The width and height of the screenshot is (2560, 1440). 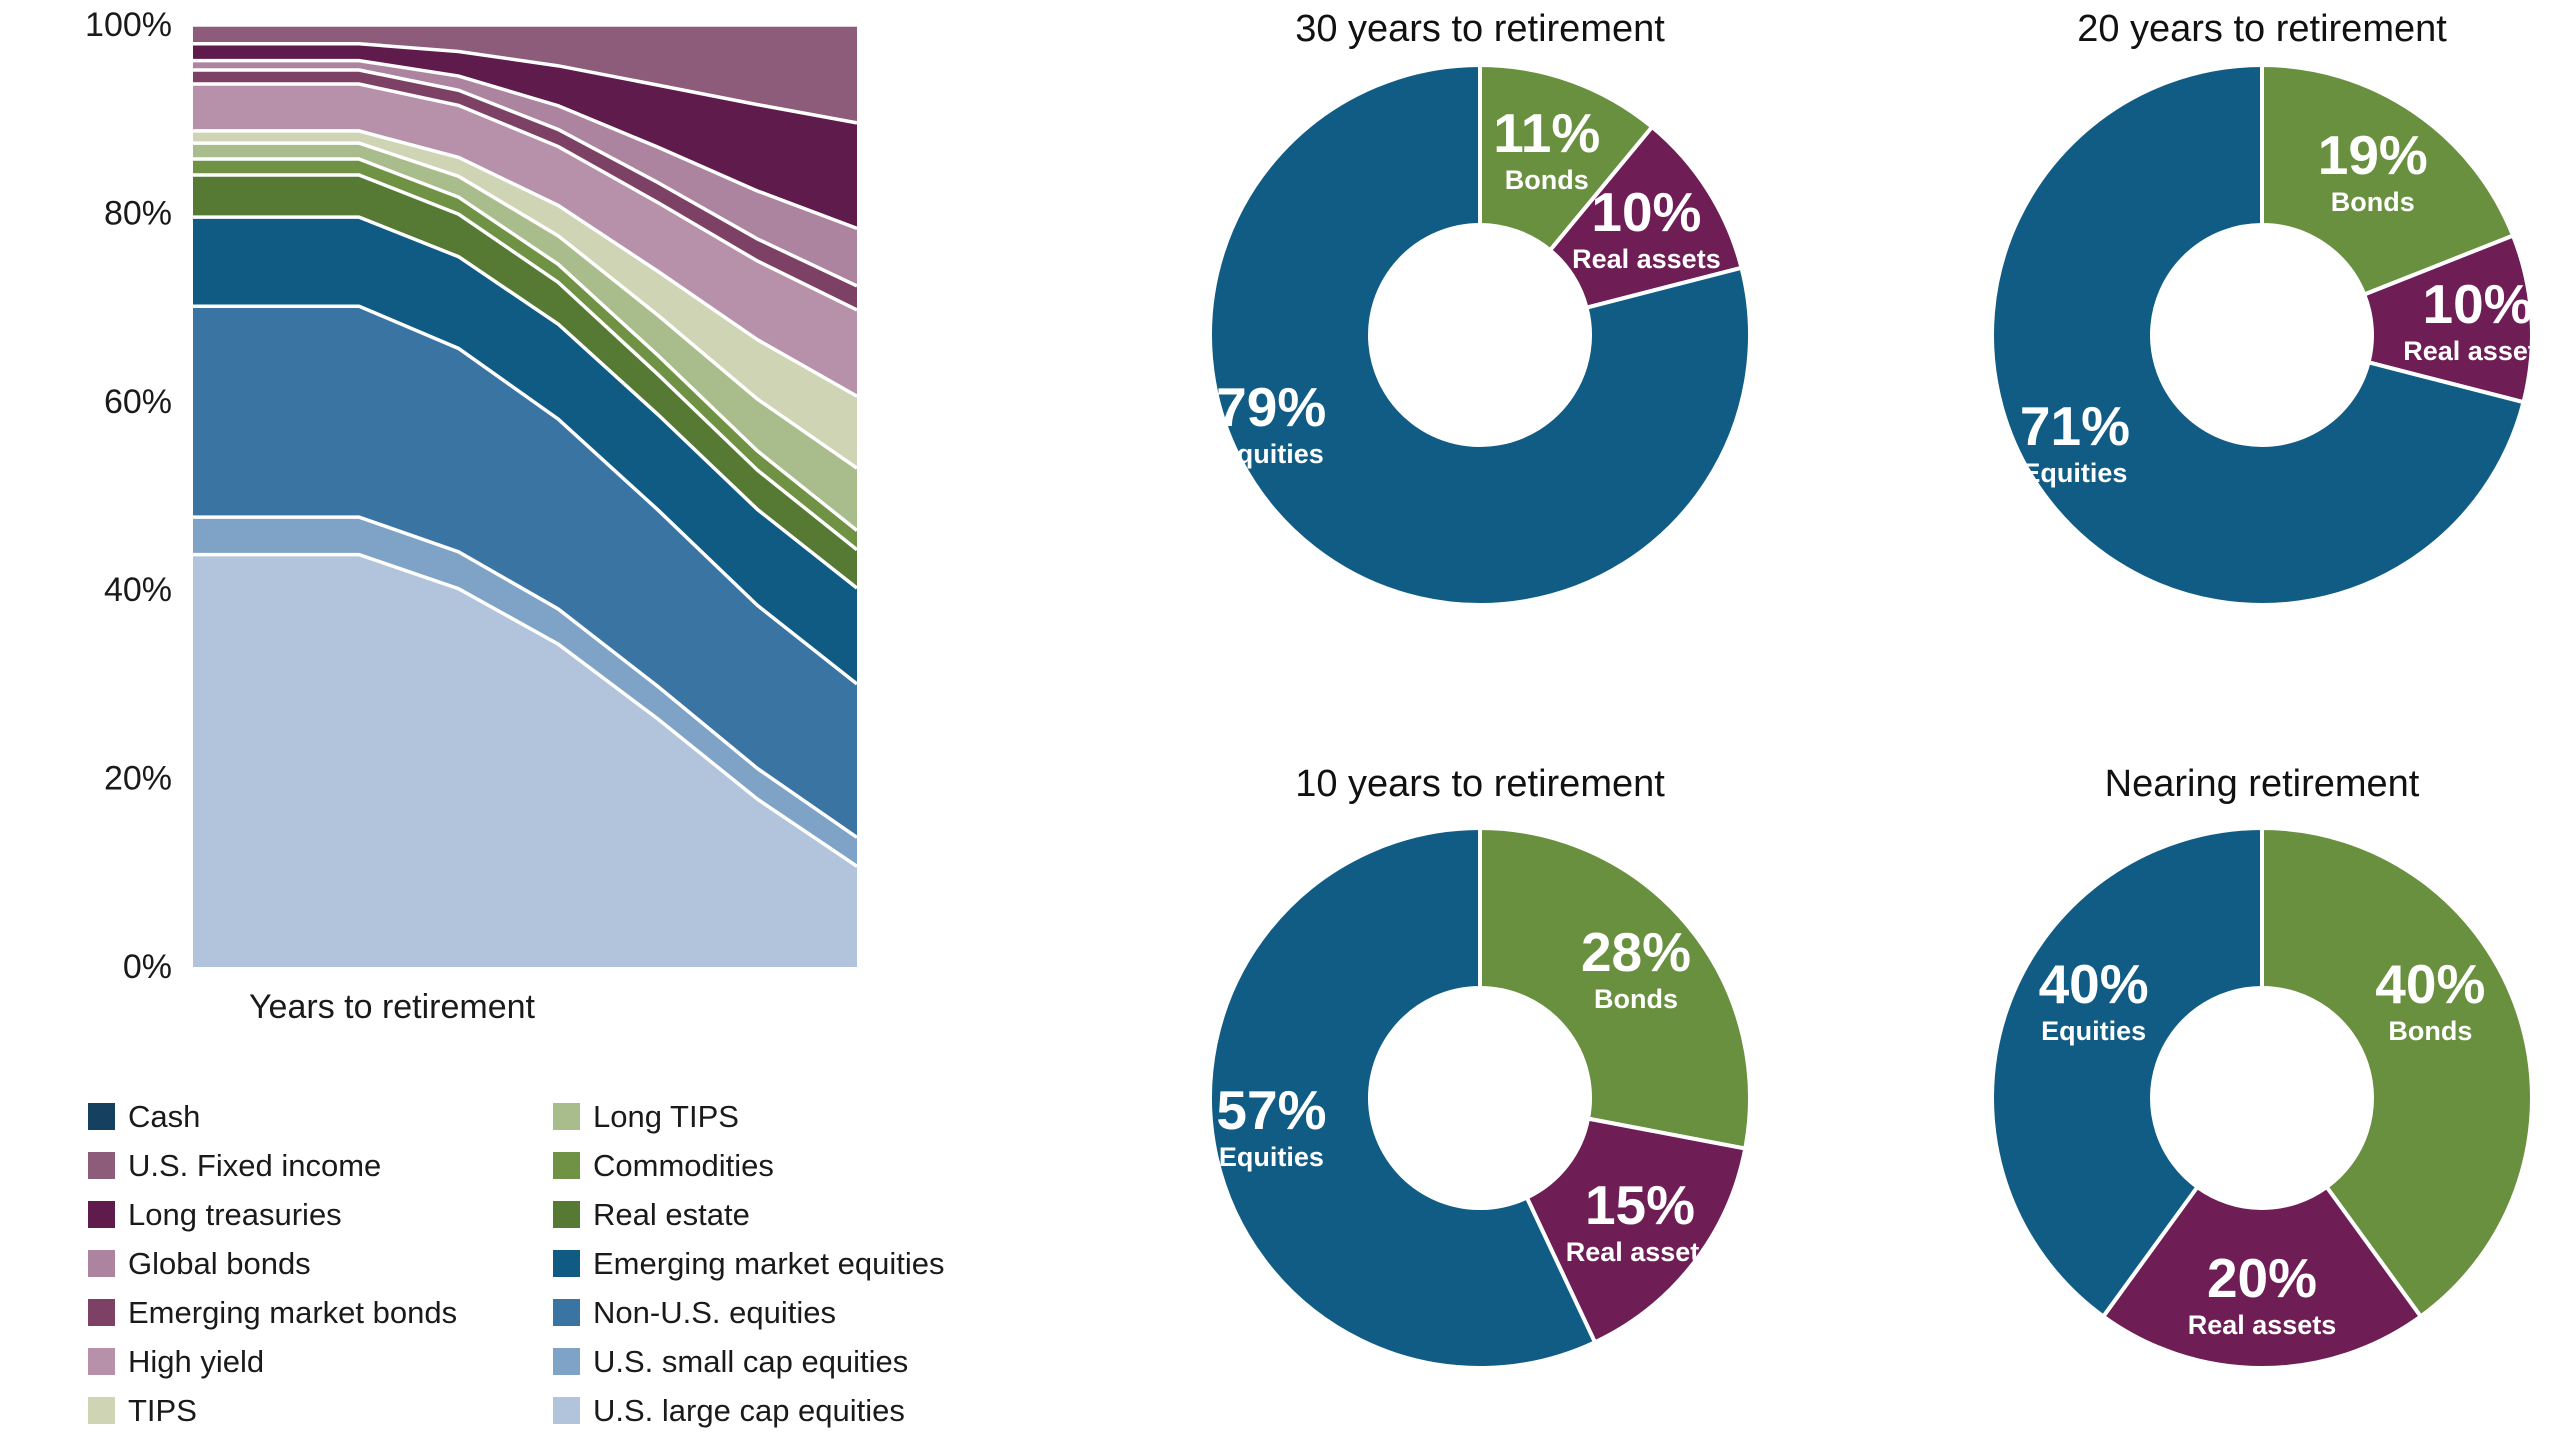 I want to click on donut-title: 10 years to retirement, so click(x=1480, y=784).